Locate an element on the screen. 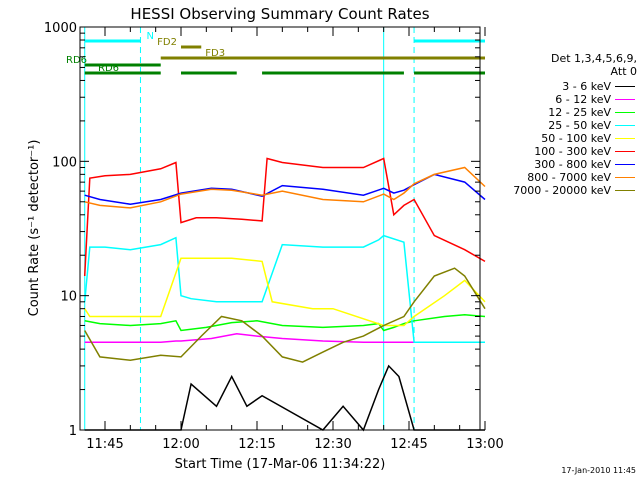 The width and height of the screenshot is (640, 480). legend-entry-2: 12 - 25 keV is located at coordinates (561, 112).